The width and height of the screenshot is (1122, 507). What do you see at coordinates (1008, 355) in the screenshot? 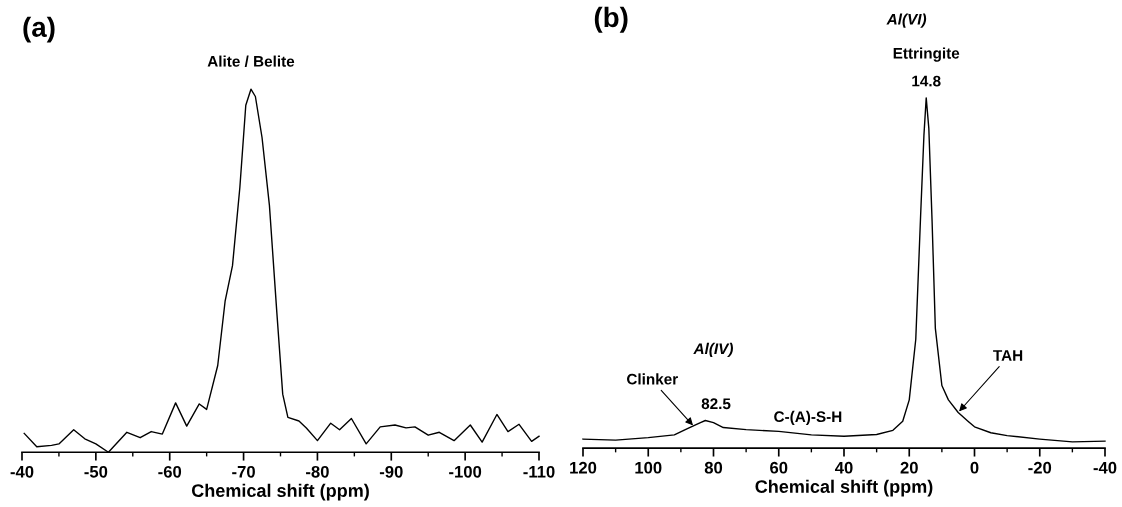
I see `annotation: TAH` at bounding box center [1008, 355].